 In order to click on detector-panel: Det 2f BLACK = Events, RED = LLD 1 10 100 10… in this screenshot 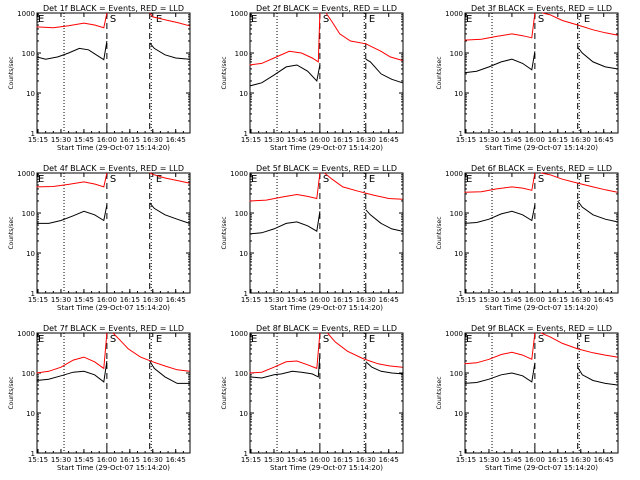, I will do `click(312, 78)`.